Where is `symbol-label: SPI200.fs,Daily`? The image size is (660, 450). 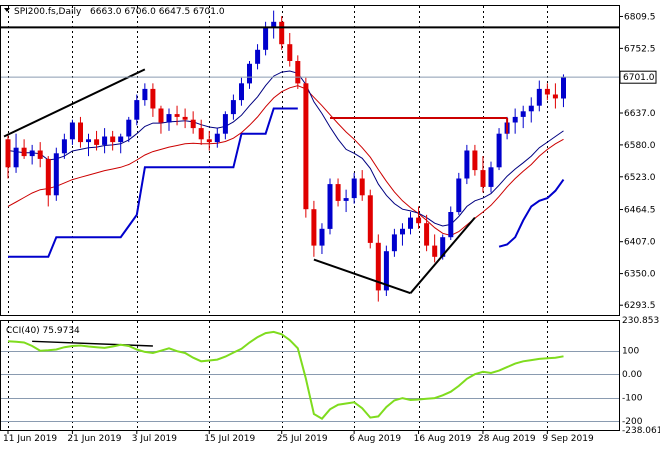 symbol-label: SPI200.fs,Daily is located at coordinates (48, 12).